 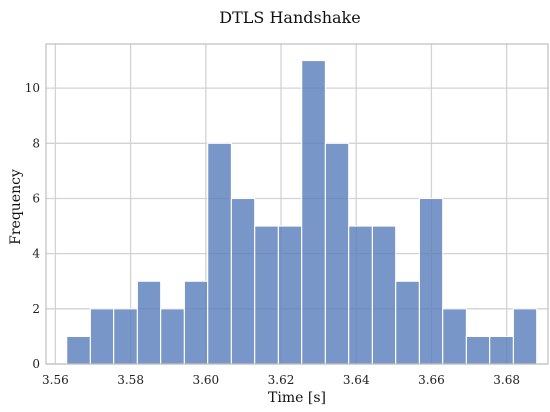 I want to click on y-tick-label: 0, so click(x=36, y=364).